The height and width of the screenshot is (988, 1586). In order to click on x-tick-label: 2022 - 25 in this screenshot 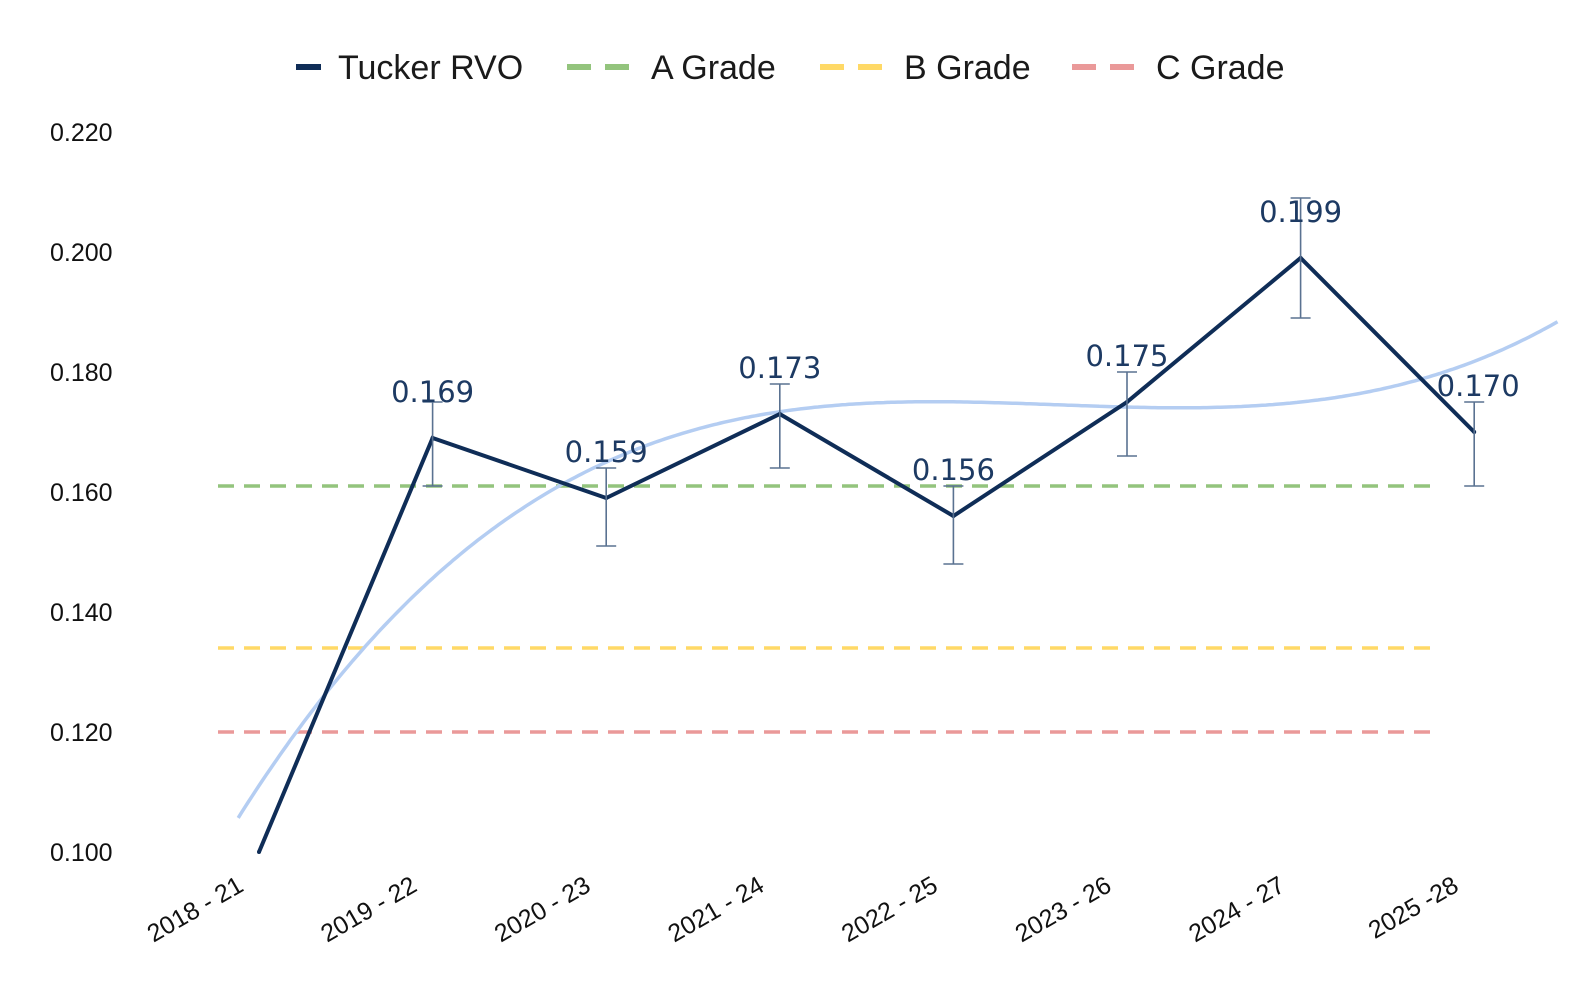, I will do `click(889, 909)`.